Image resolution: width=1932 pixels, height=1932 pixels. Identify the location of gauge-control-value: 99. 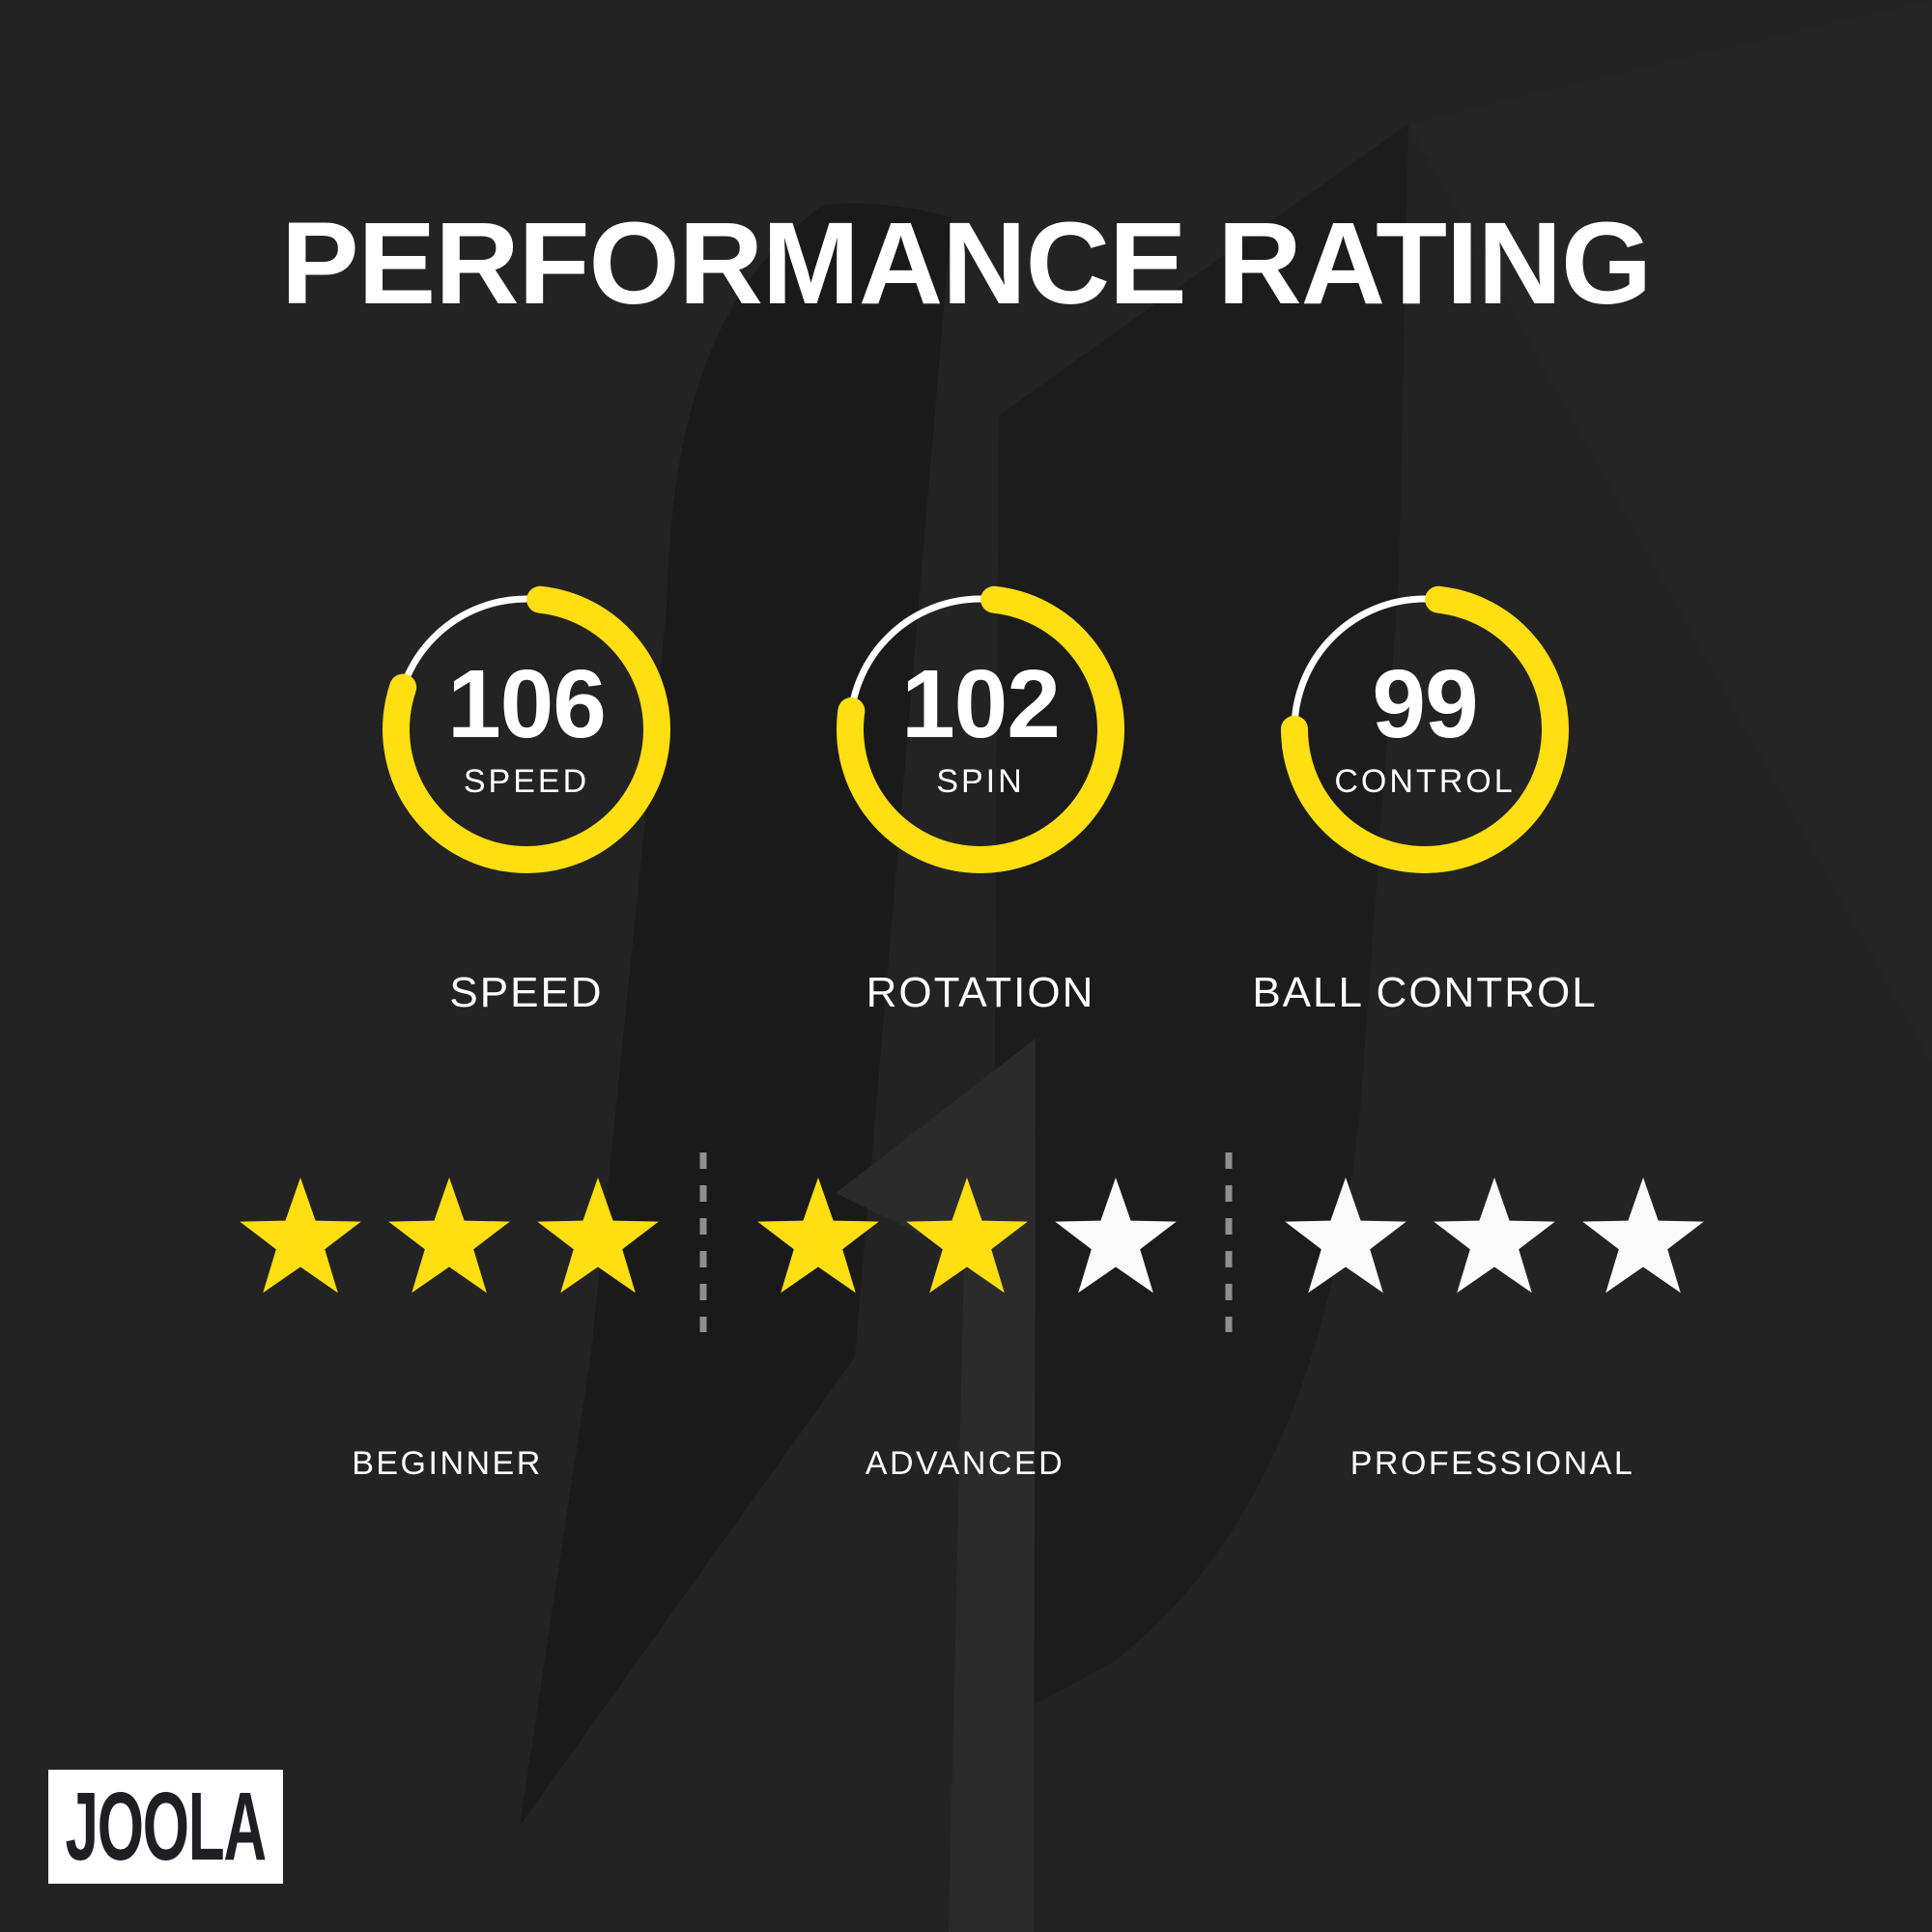
(1425, 704).